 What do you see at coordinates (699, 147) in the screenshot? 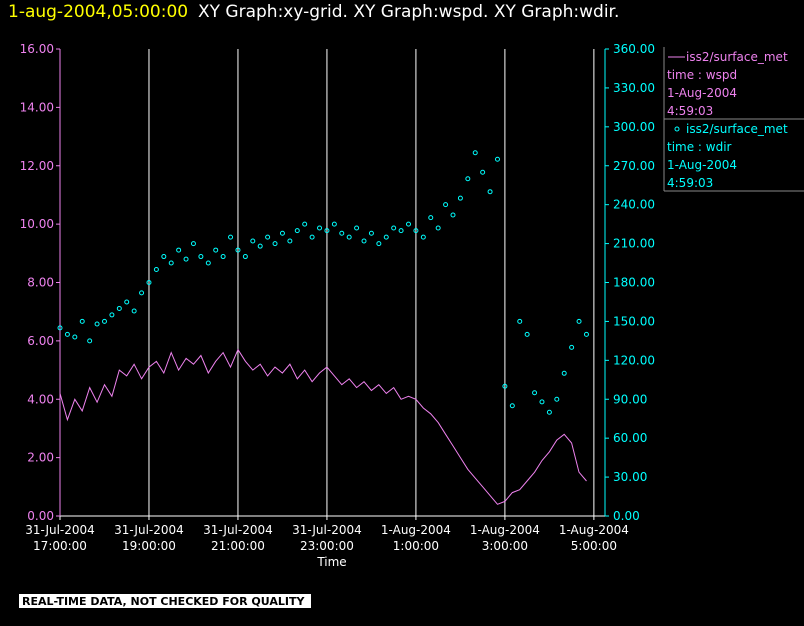
I see `legend-detail: time : wdir` at bounding box center [699, 147].